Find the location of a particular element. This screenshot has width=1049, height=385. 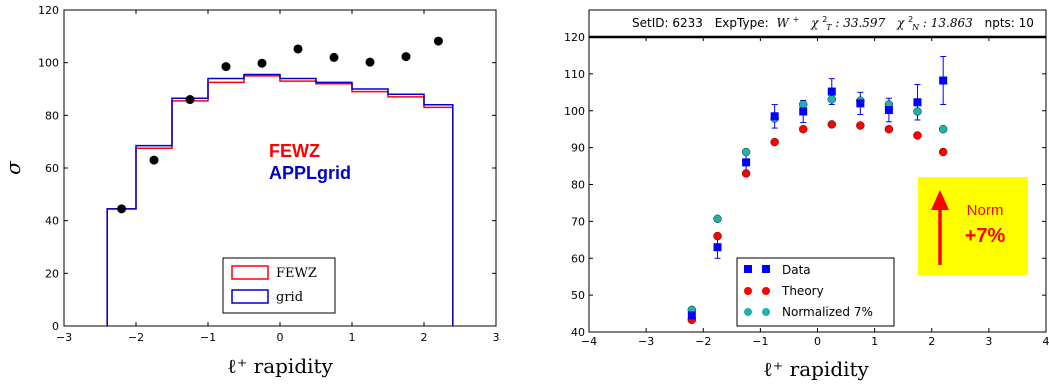

right-legend-label-data: Data is located at coordinates (796, 270).